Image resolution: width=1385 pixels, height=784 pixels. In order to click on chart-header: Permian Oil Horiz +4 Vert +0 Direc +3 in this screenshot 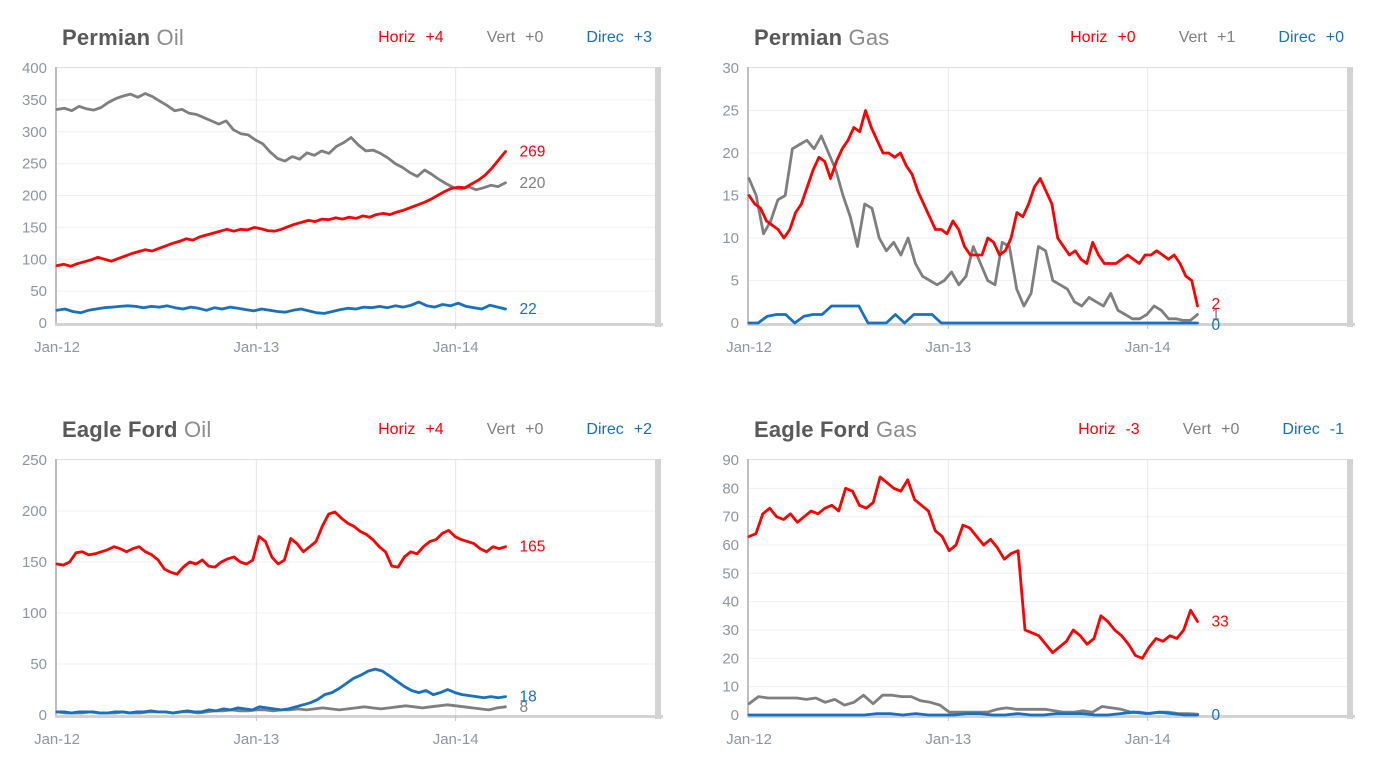, I will do `click(342, 38)`.